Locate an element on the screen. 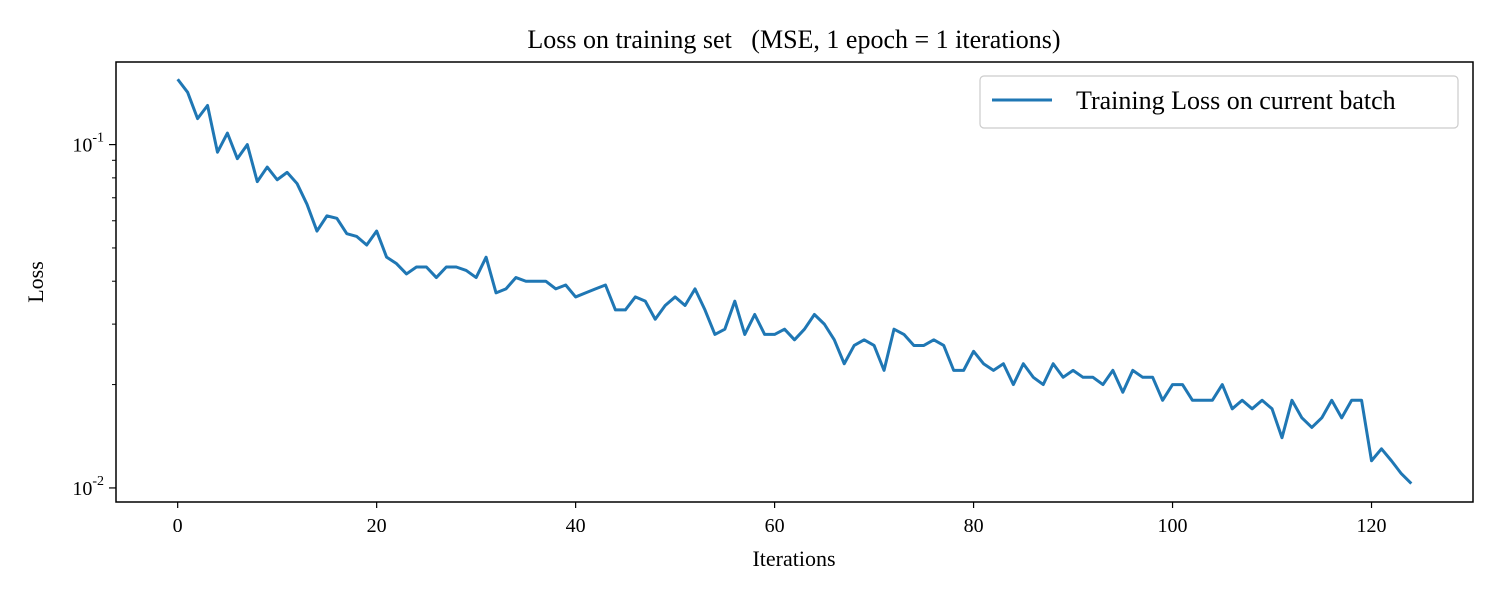 The height and width of the screenshot is (600, 1500). y-axis-title: Loss is located at coordinates (35, 282).